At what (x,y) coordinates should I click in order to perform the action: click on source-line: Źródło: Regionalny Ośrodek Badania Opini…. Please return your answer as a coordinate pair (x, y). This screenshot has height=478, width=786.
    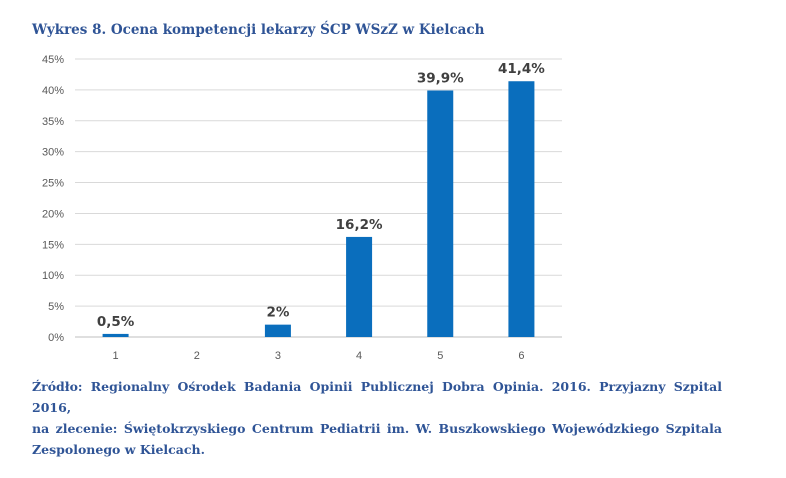
    Looking at the image, I should click on (377, 397).